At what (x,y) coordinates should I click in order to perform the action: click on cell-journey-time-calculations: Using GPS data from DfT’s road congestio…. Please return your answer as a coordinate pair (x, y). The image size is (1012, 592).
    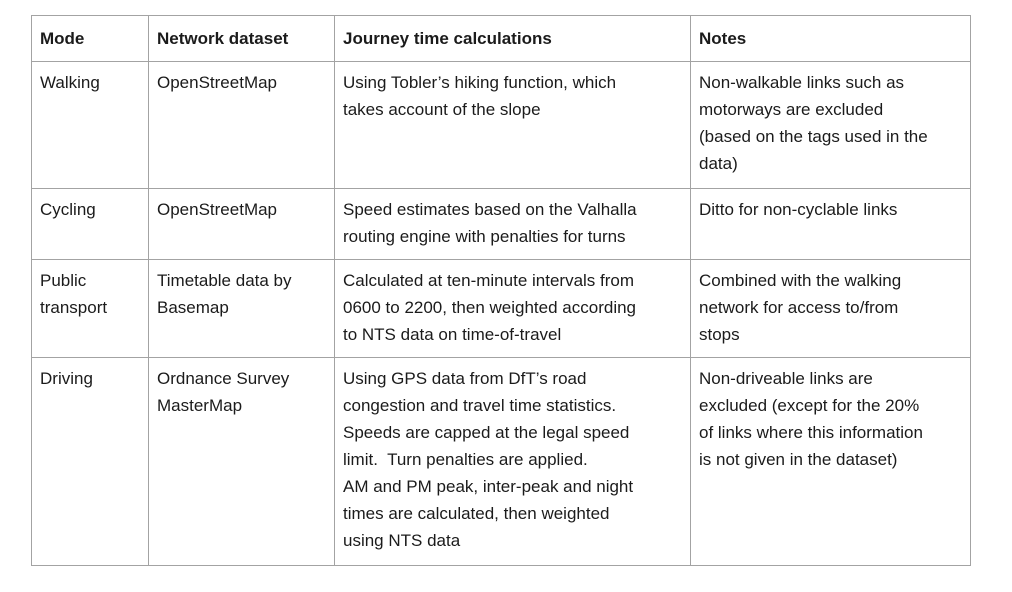
    Looking at the image, I should click on (512, 461).